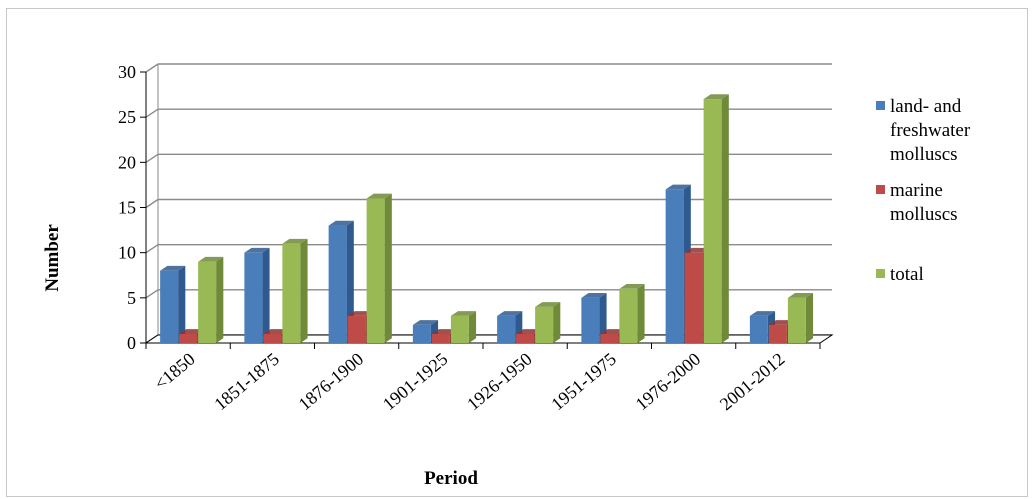 The width and height of the screenshot is (1036, 499). I want to click on y-tick-label: 0, so click(131, 343).